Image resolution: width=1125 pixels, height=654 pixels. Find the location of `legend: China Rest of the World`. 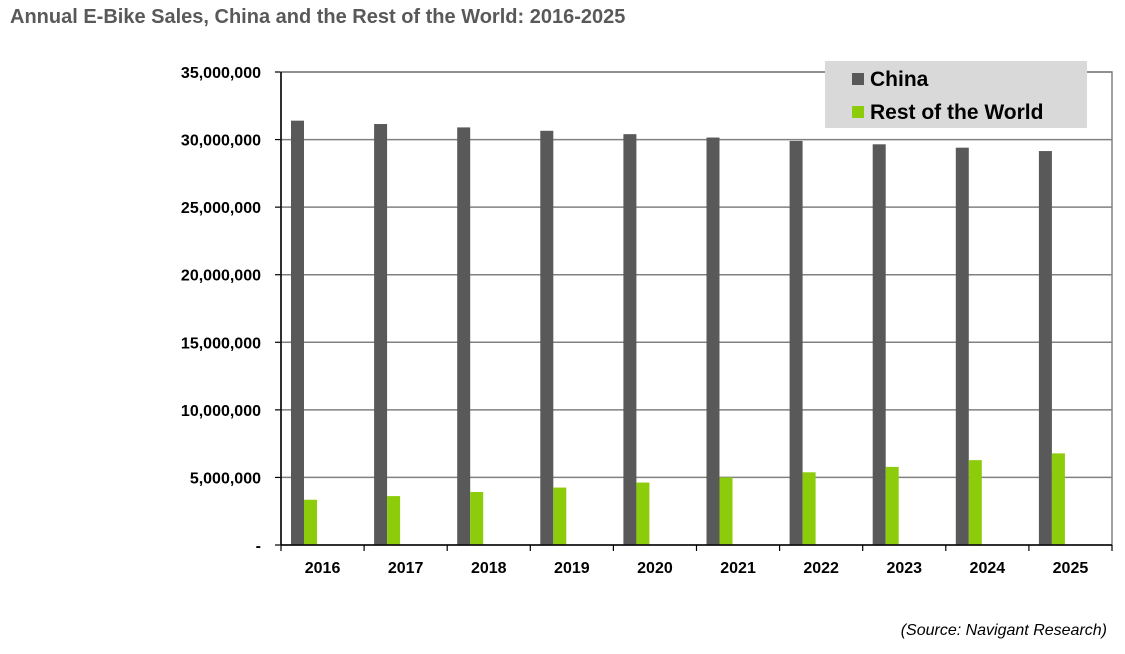

legend: China Rest of the World is located at coordinates (956, 94).